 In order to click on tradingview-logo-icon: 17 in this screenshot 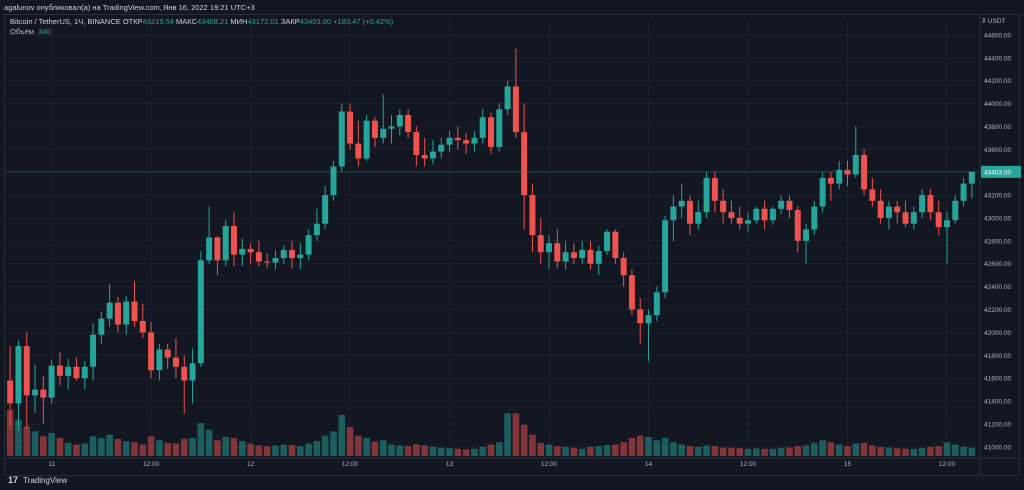, I will do `click(13, 480)`.